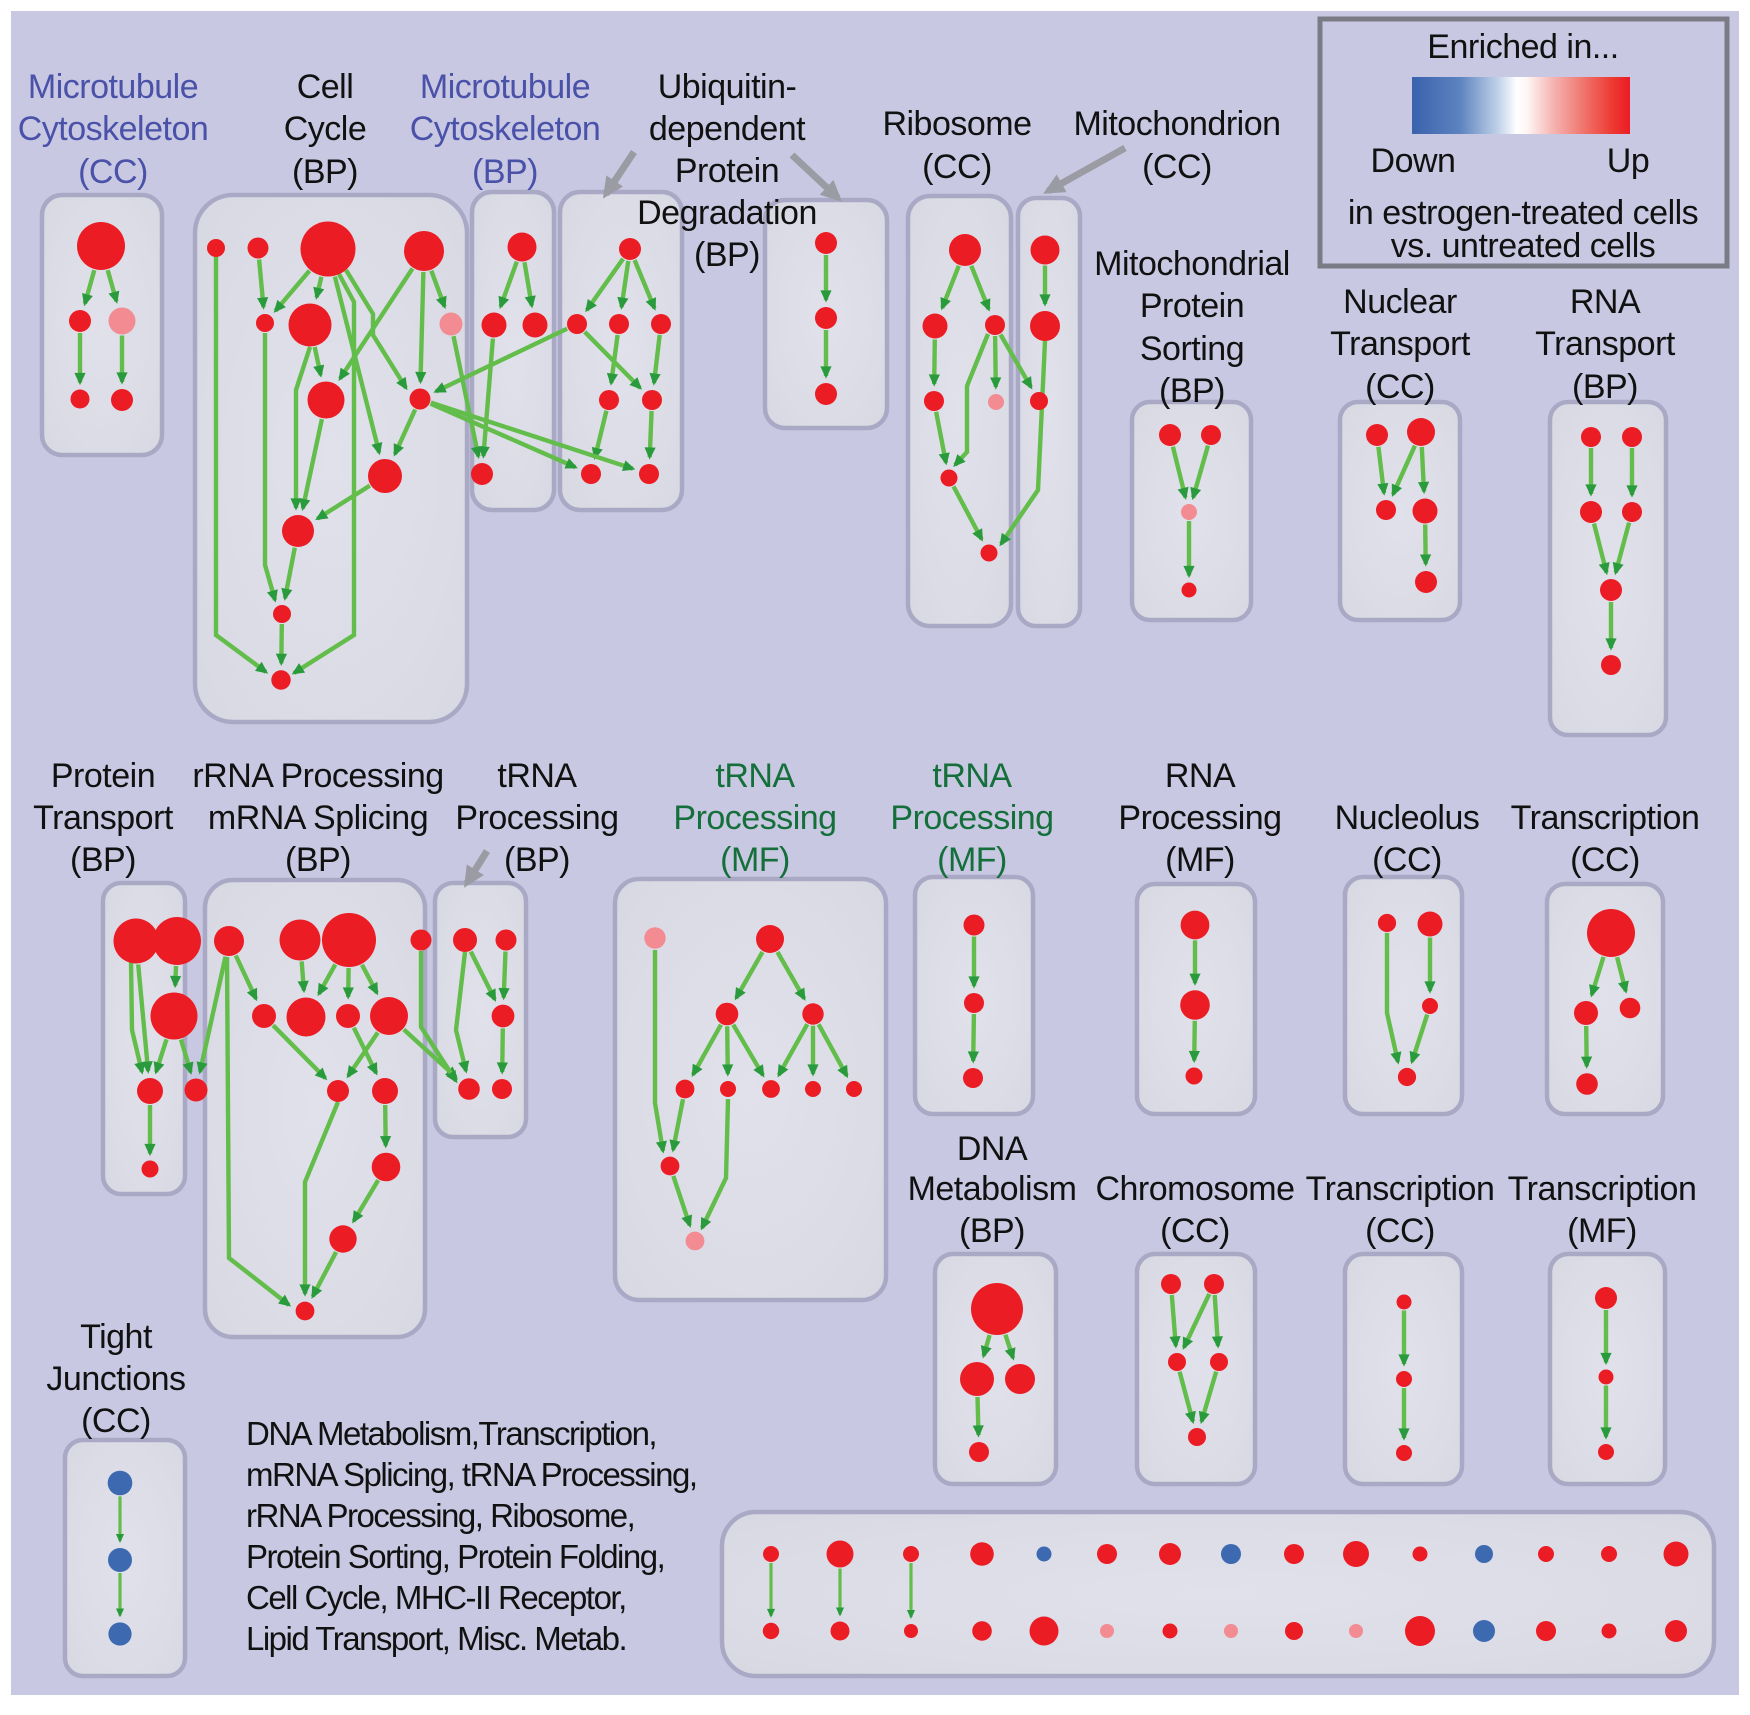 This screenshot has width=1750, height=1715. Describe the element at coordinates (318, 818) in the screenshot. I see `svg-text: mRNA Splicing` at that location.